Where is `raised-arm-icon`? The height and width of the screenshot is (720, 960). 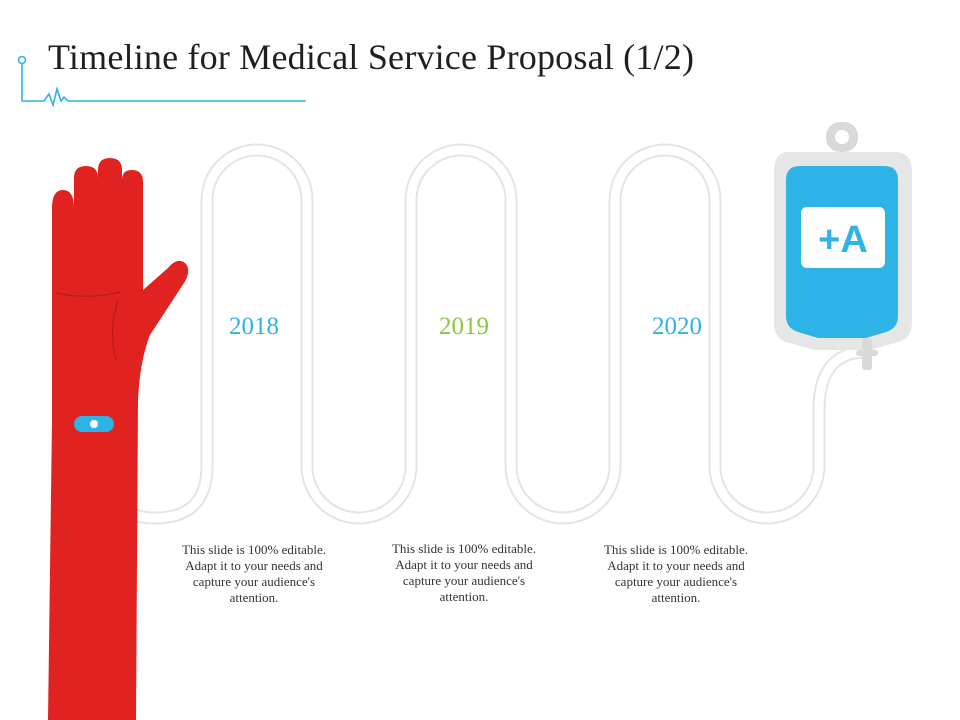 raised-arm-icon is located at coordinates (118, 439).